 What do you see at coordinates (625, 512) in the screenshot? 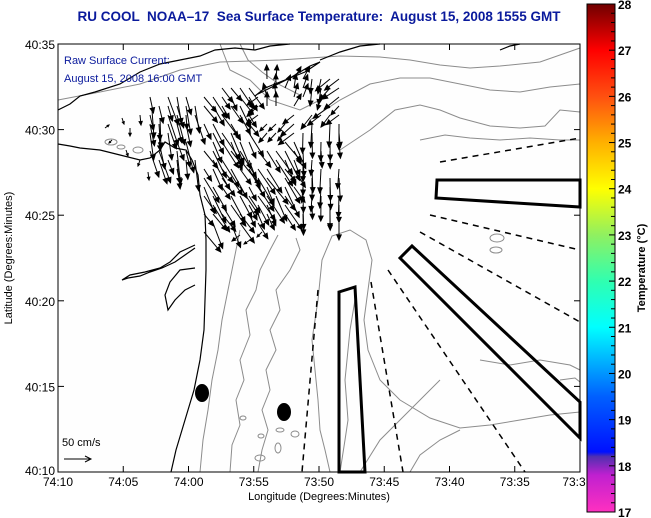
I see `colorbar-tick-label: 17` at bounding box center [625, 512].